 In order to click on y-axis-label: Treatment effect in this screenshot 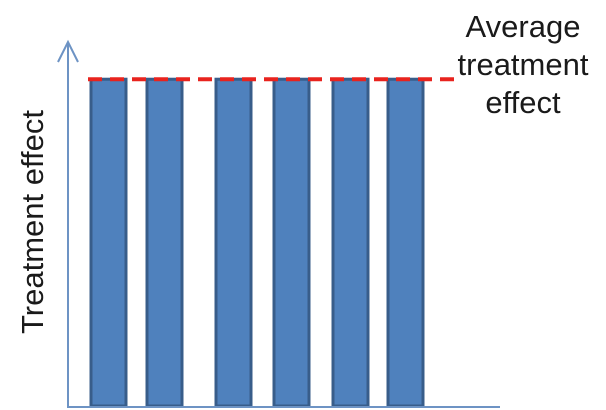, I will do `click(32, 222)`.